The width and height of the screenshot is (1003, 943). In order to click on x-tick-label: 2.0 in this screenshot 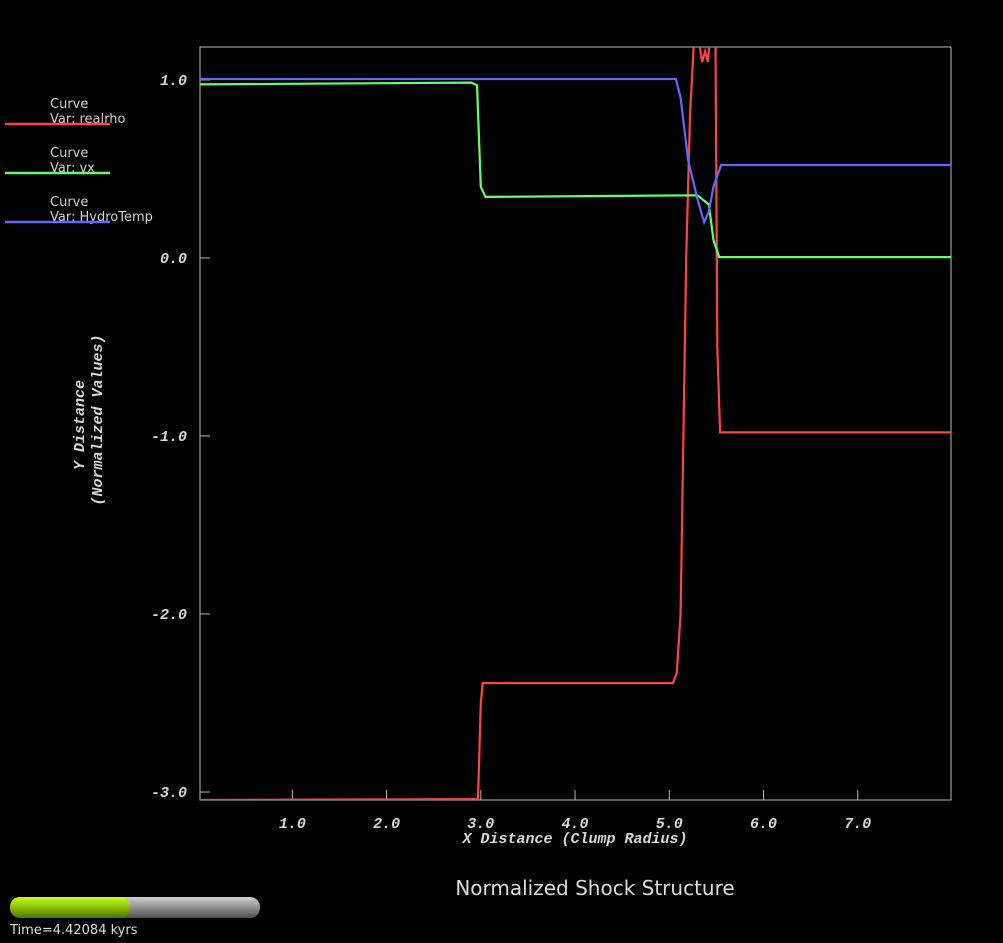, I will do `click(386, 824)`.